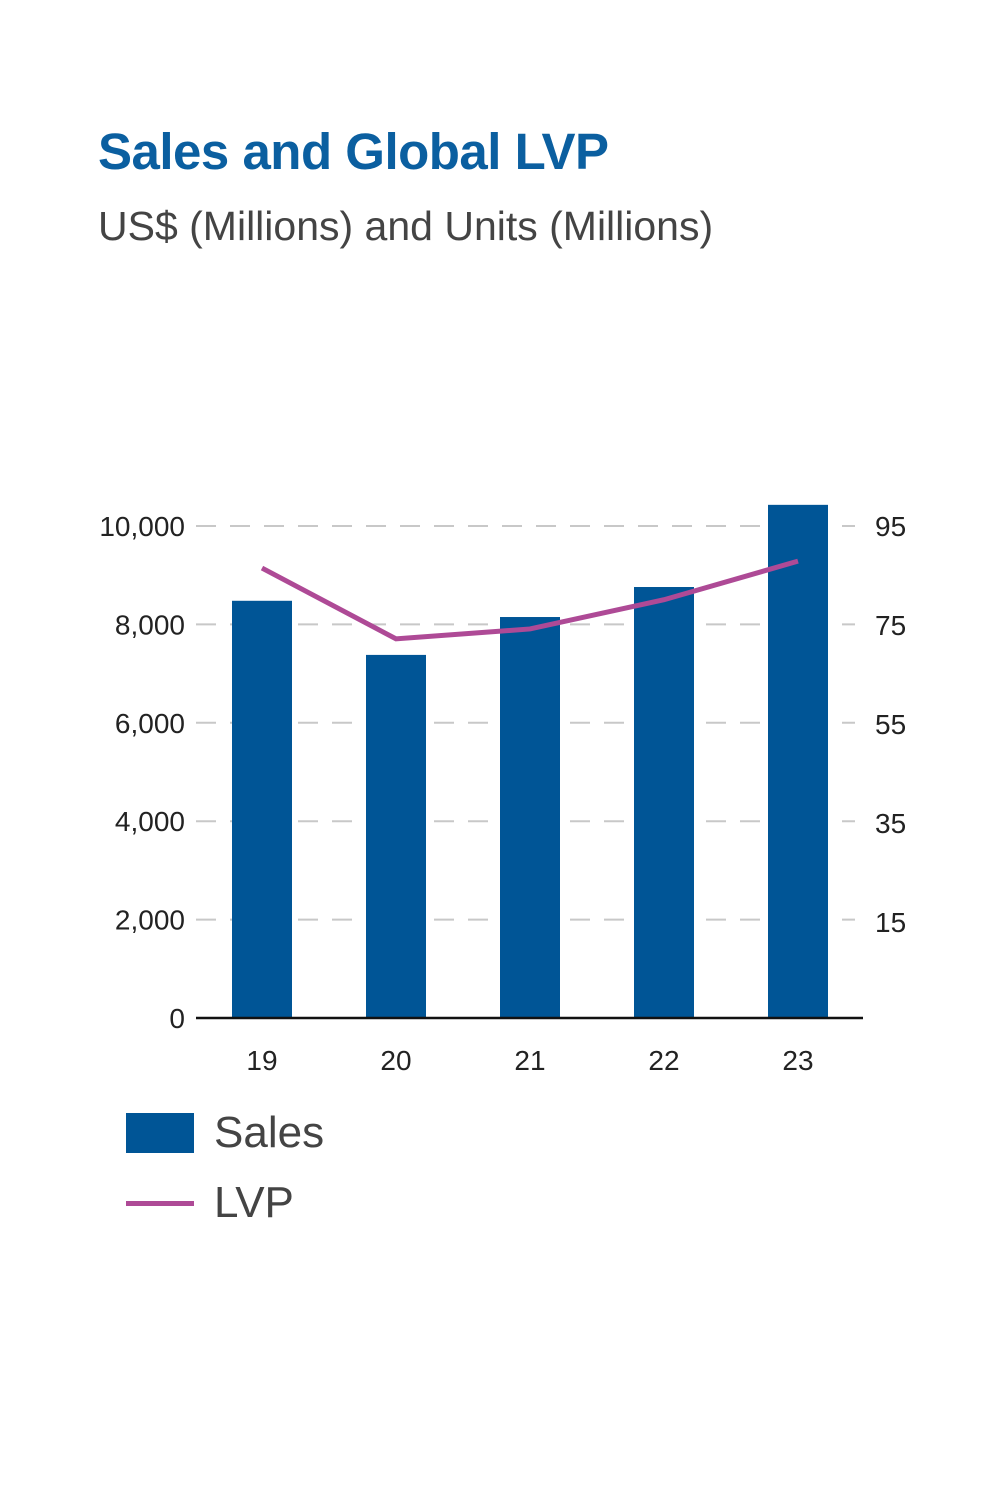 This screenshot has width=1000, height=1500. I want to click on x-tick-label: 19, so click(261, 1060).